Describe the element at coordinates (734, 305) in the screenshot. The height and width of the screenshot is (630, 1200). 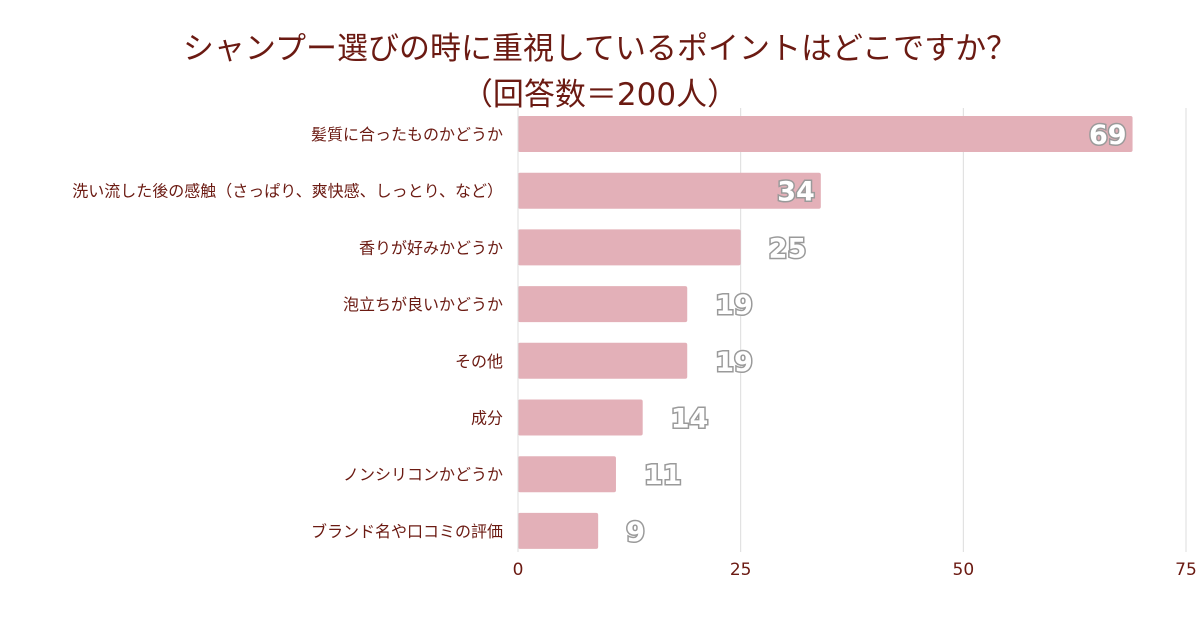
I see `data-label-3: 19` at that location.